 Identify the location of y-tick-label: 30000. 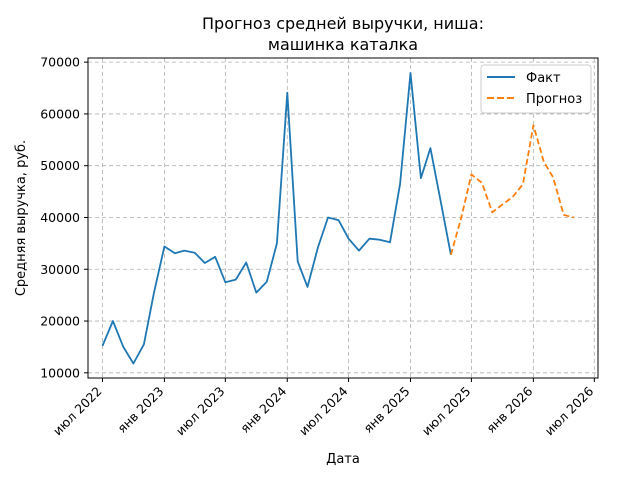
(60, 269).